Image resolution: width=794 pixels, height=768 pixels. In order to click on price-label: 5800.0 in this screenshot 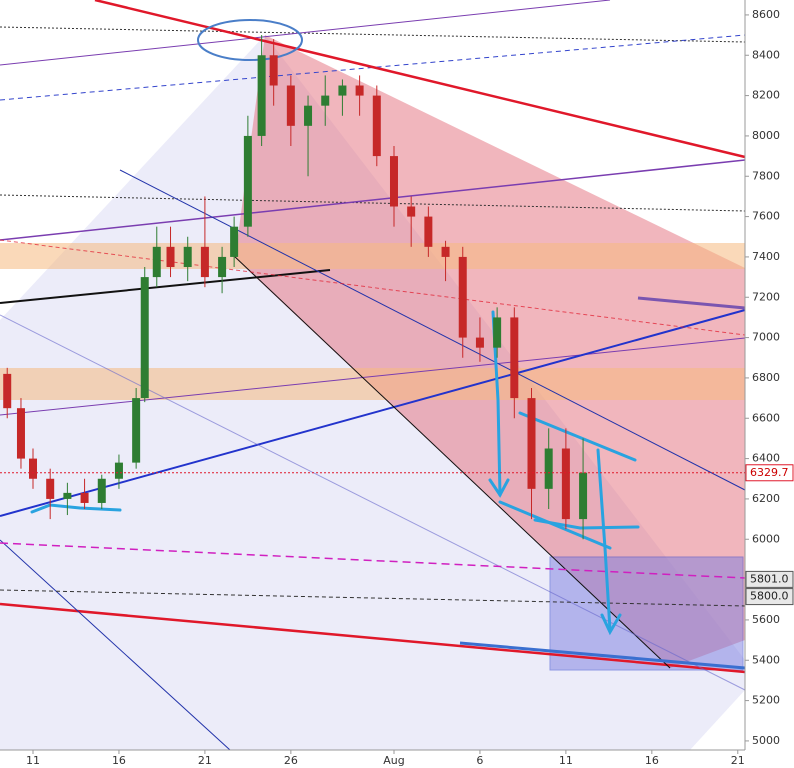, I will do `click(769, 596)`.